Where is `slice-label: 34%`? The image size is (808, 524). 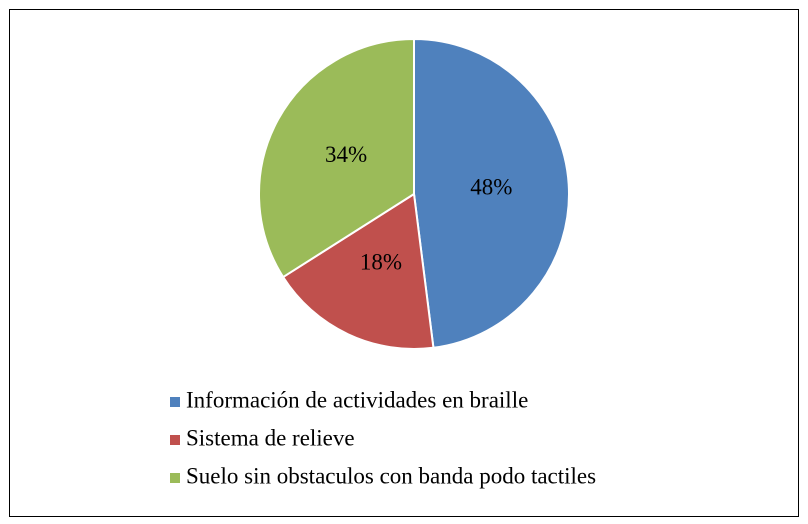 slice-label: 34% is located at coordinates (346, 154).